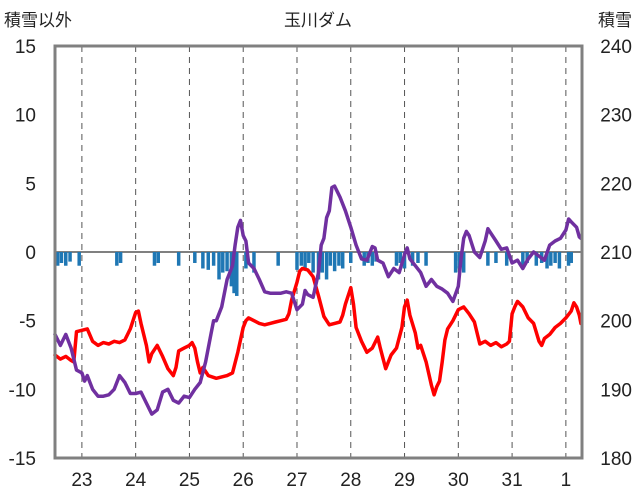 The width and height of the screenshot is (636, 501). Describe the element at coordinates (30, 184) in the screenshot. I see `y-left-tick-label: 5` at that location.